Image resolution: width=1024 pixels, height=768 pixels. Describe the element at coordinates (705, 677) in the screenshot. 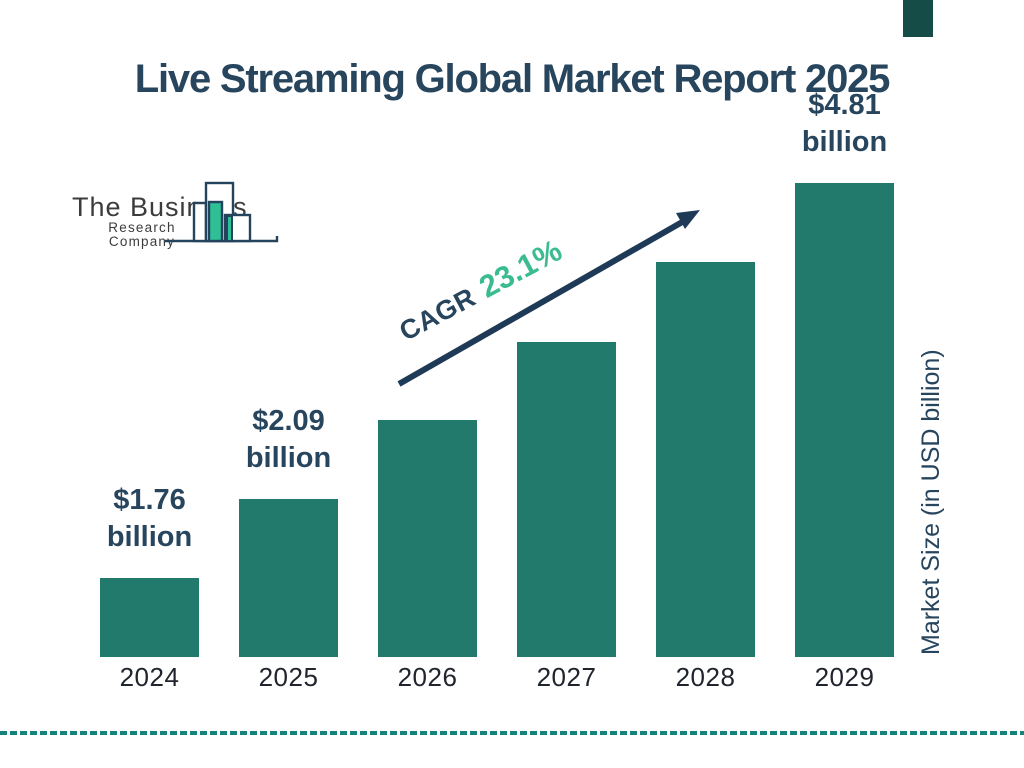

I see `year-label-2028: 2028` at that location.